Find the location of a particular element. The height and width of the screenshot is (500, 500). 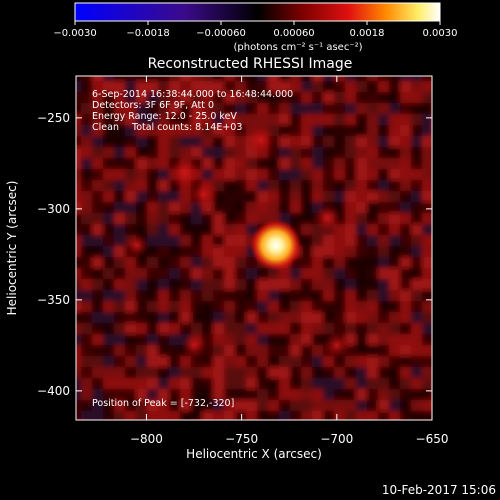

x-tick-label: −650 is located at coordinates (432, 439).